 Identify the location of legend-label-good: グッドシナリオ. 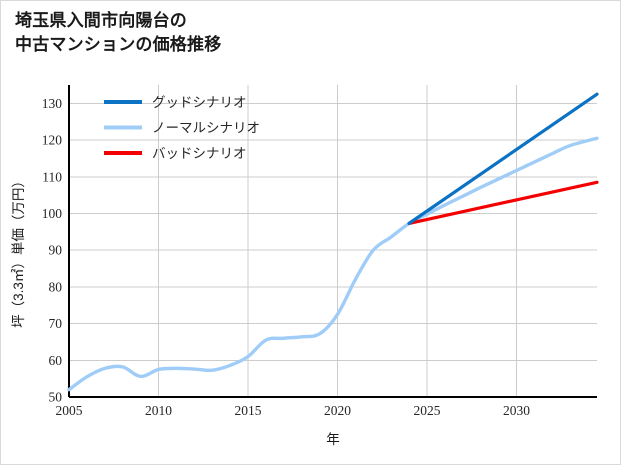
(199, 102).